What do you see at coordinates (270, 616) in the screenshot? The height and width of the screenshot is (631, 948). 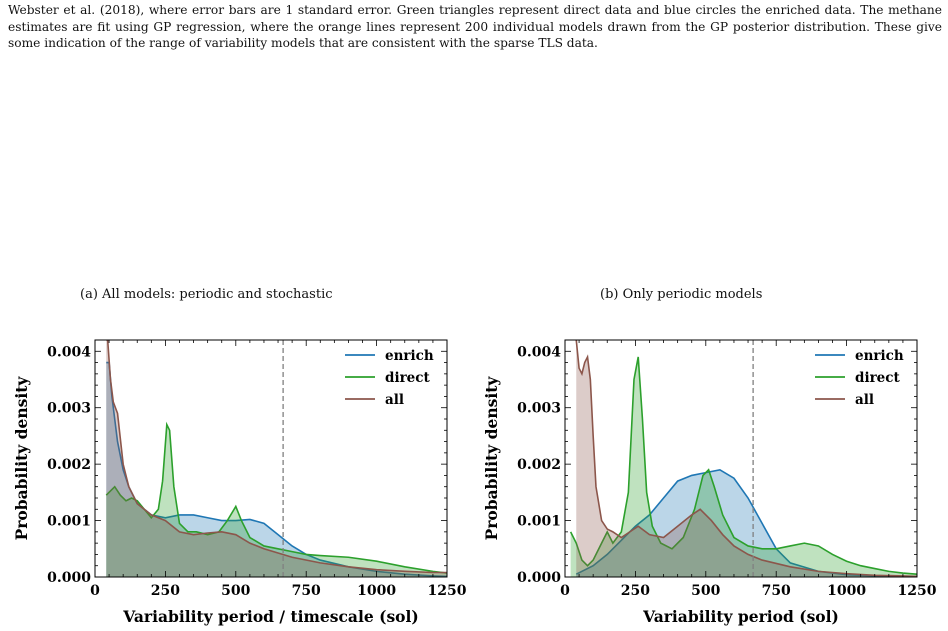 I see `x-axis-title: Variability period / timescale (sol)` at bounding box center [270, 616].